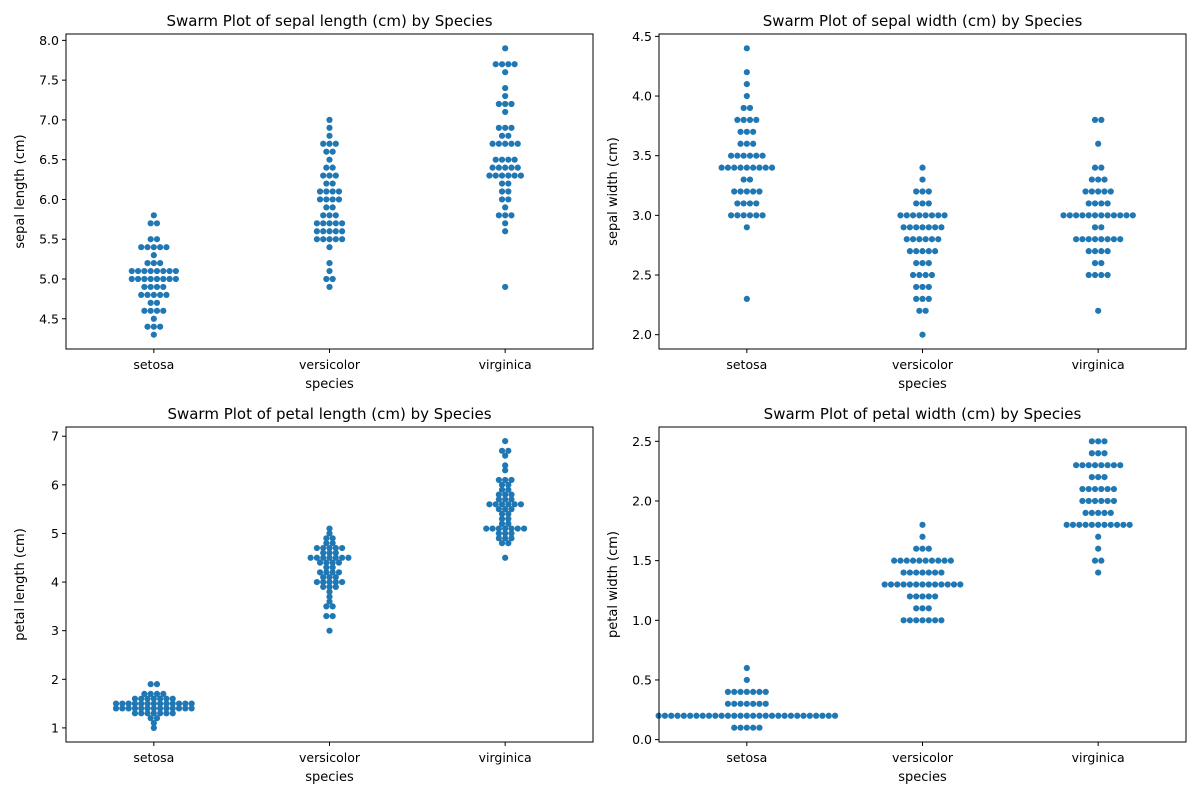 Image resolution: width=1200 pixels, height=800 pixels. Describe the element at coordinates (55, 582) in the screenshot. I see `y-tick-label: 4` at that location.